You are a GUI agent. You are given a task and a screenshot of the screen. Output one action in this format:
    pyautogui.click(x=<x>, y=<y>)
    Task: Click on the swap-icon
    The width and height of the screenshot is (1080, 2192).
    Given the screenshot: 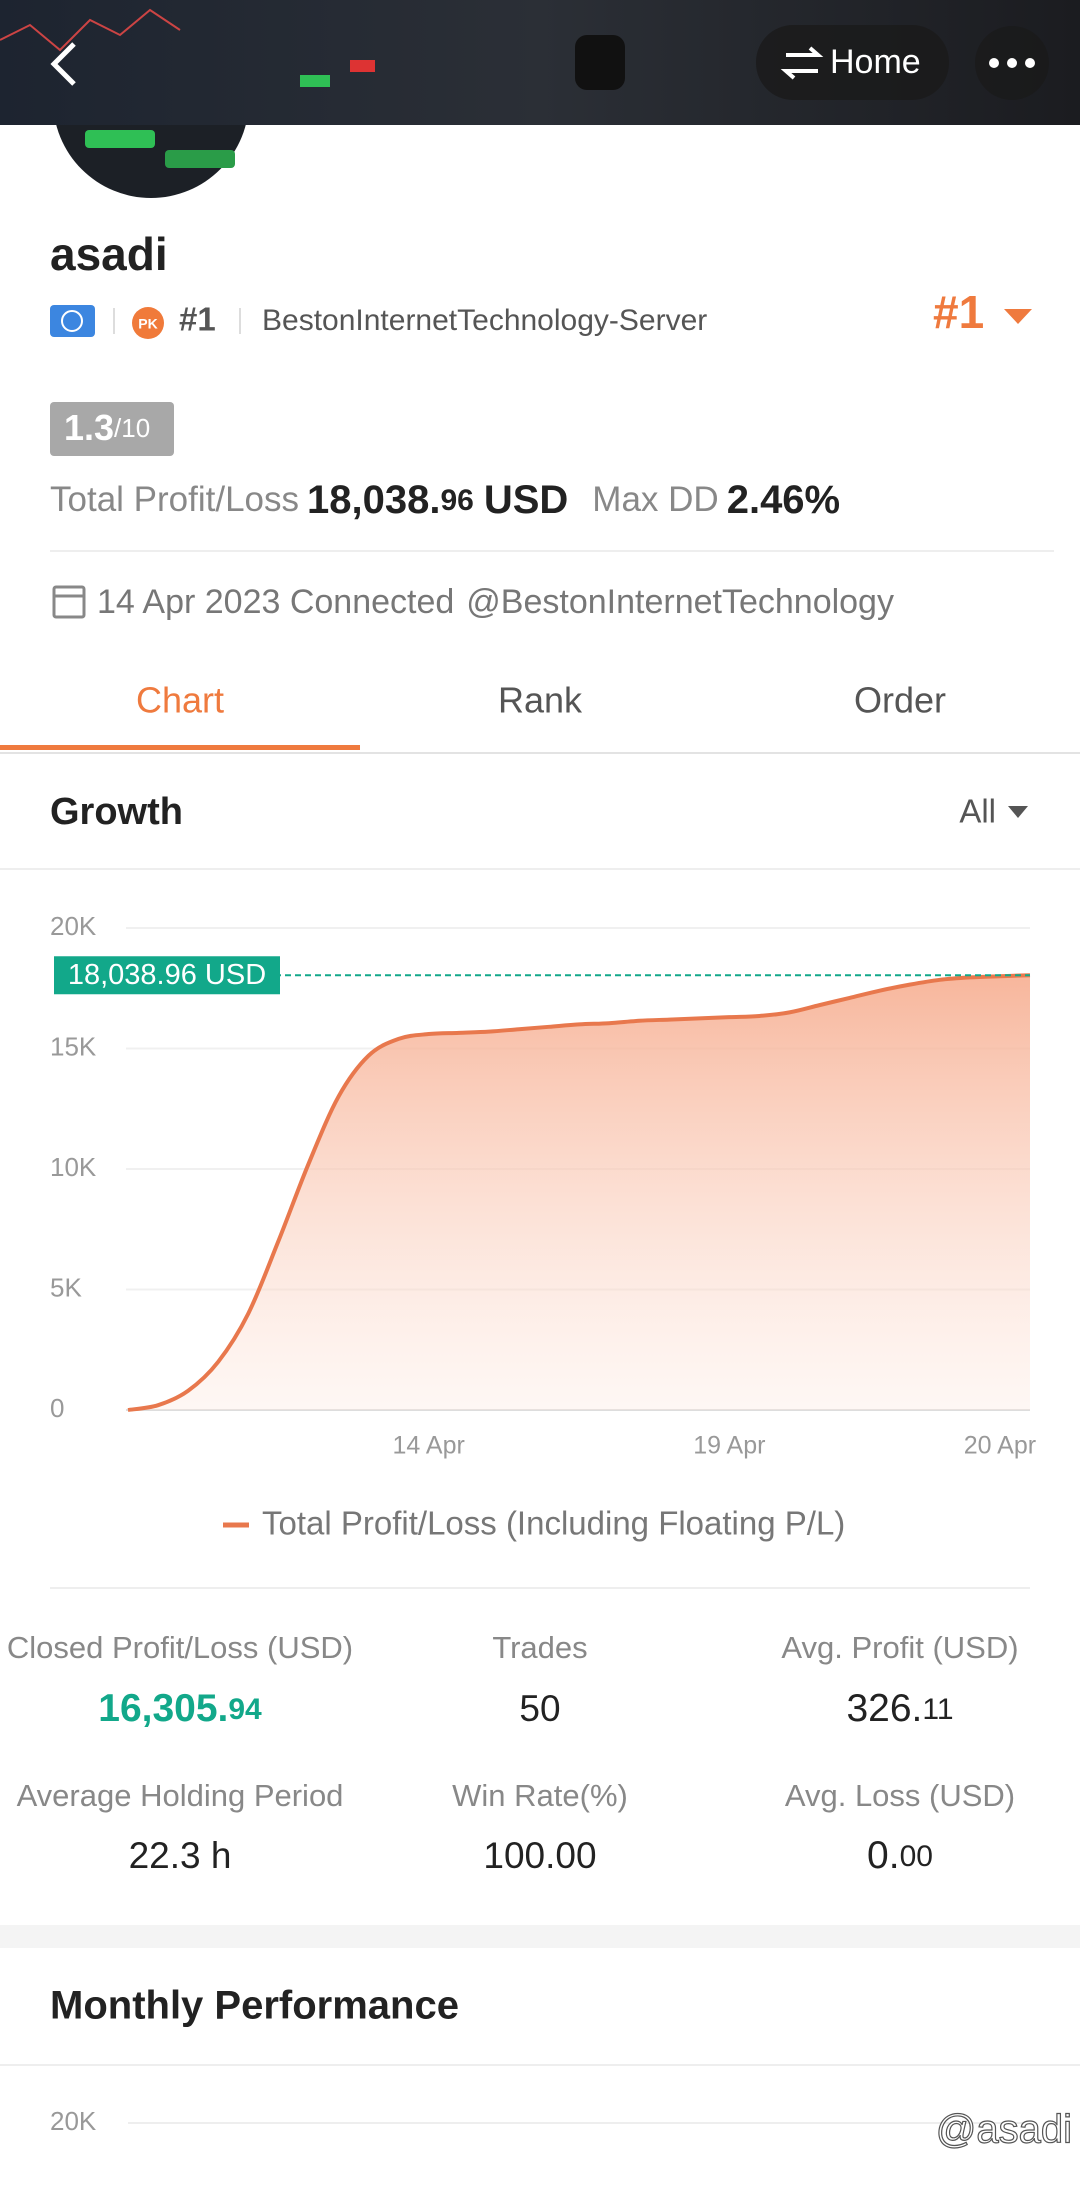 What is the action you would take?
    pyautogui.click(x=802, y=63)
    